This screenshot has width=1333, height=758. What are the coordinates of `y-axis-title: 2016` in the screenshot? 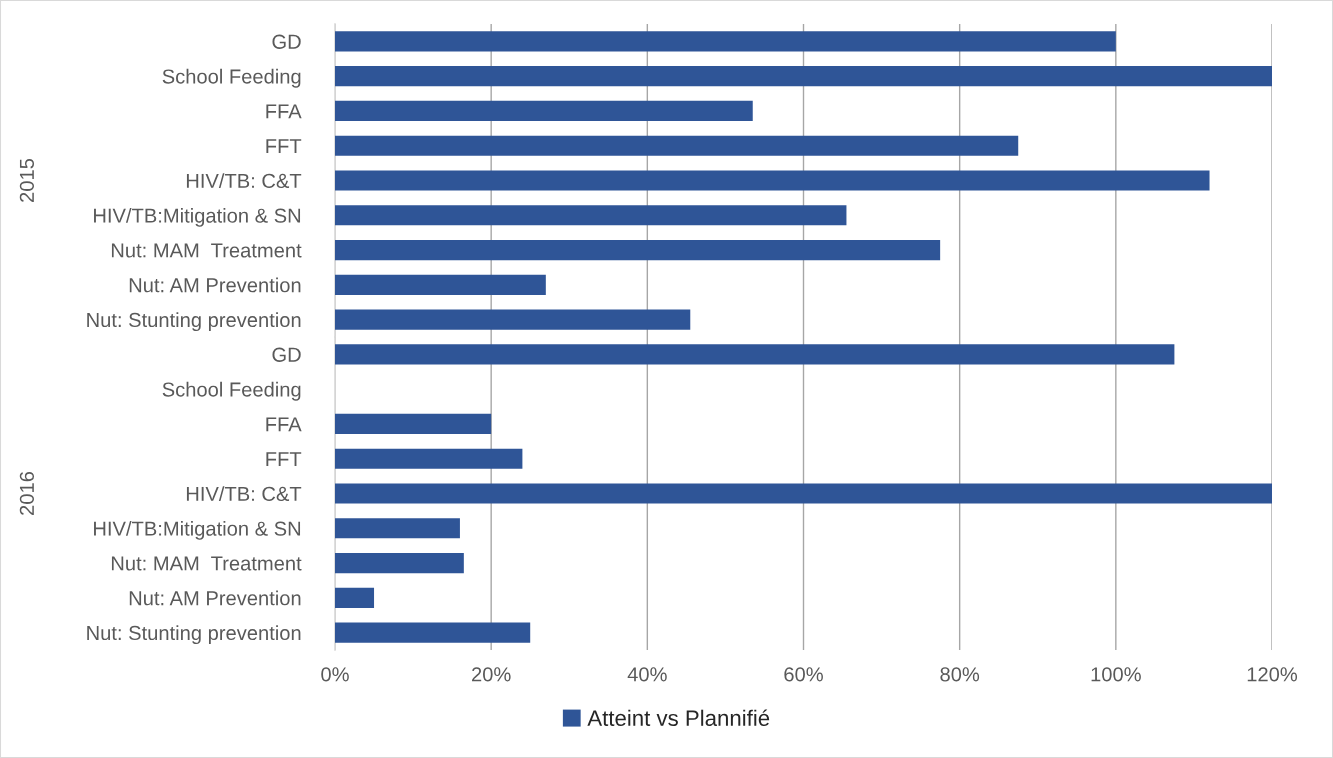 It's located at (27, 493).